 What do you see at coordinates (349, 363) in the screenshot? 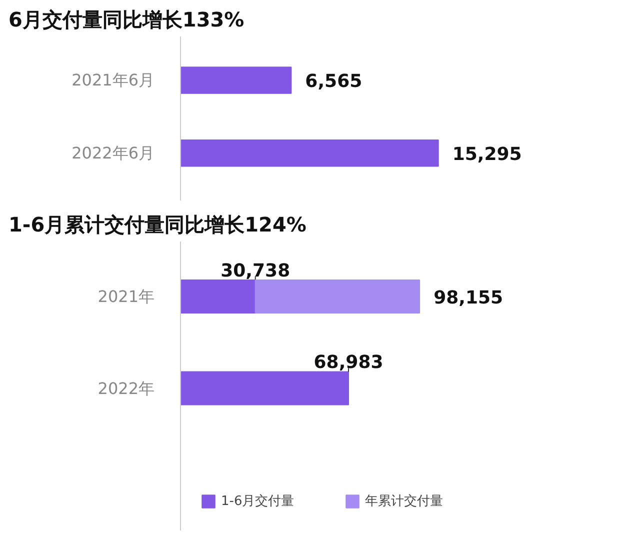
I see `data-label: 68,983` at bounding box center [349, 363].